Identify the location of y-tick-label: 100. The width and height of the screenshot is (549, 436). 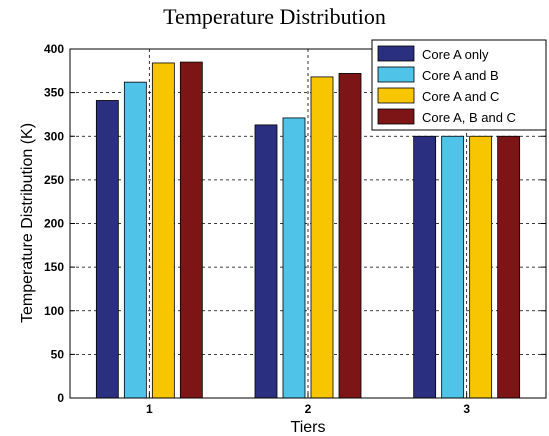
(54, 311).